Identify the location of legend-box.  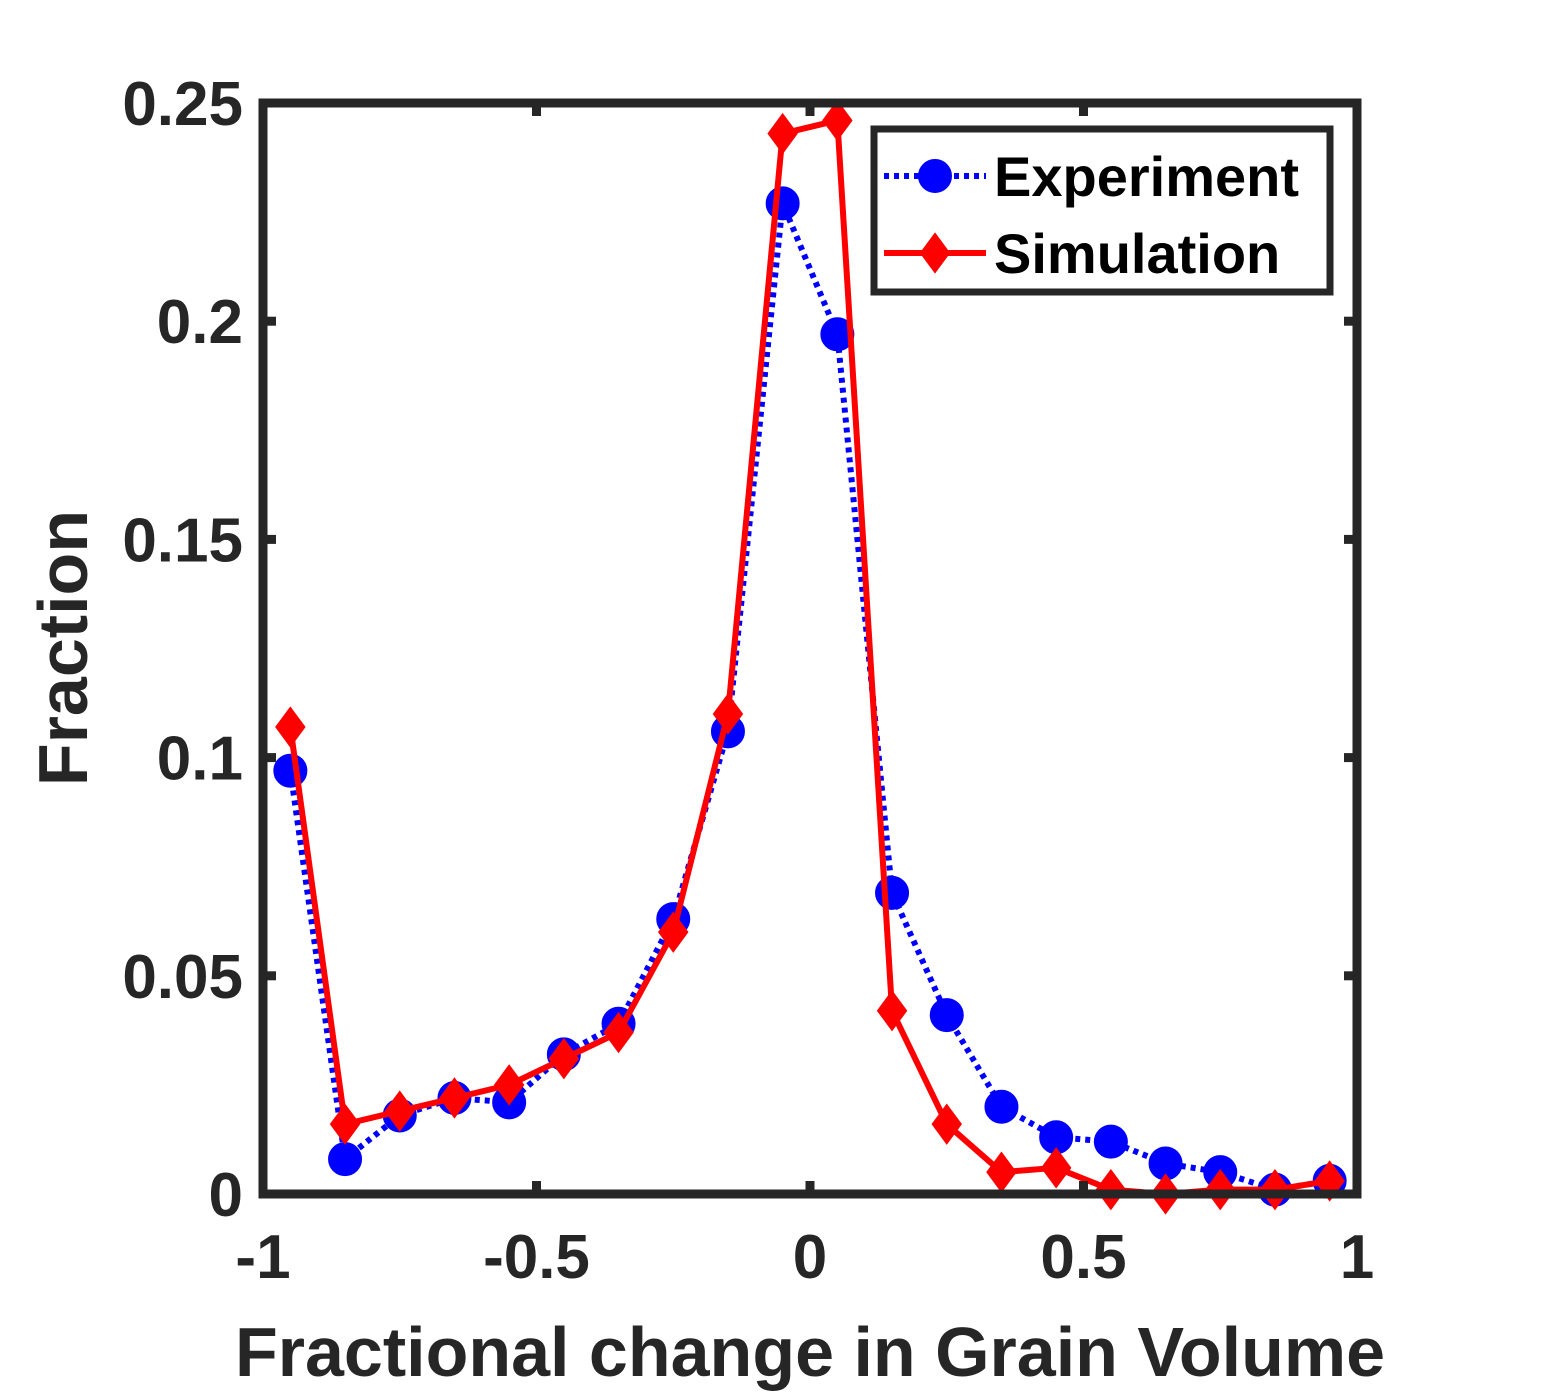
(1102, 210).